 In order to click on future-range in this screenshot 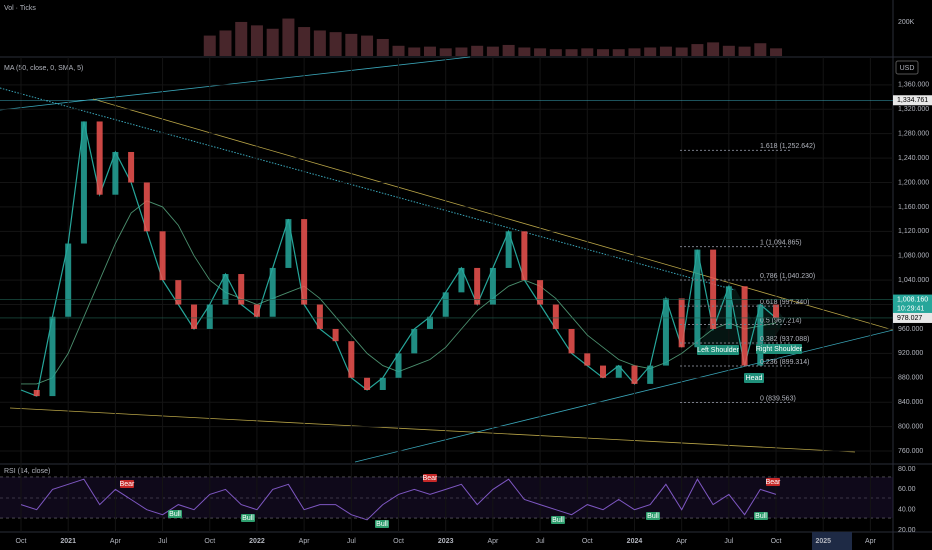, I will do `click(832, 541)`.